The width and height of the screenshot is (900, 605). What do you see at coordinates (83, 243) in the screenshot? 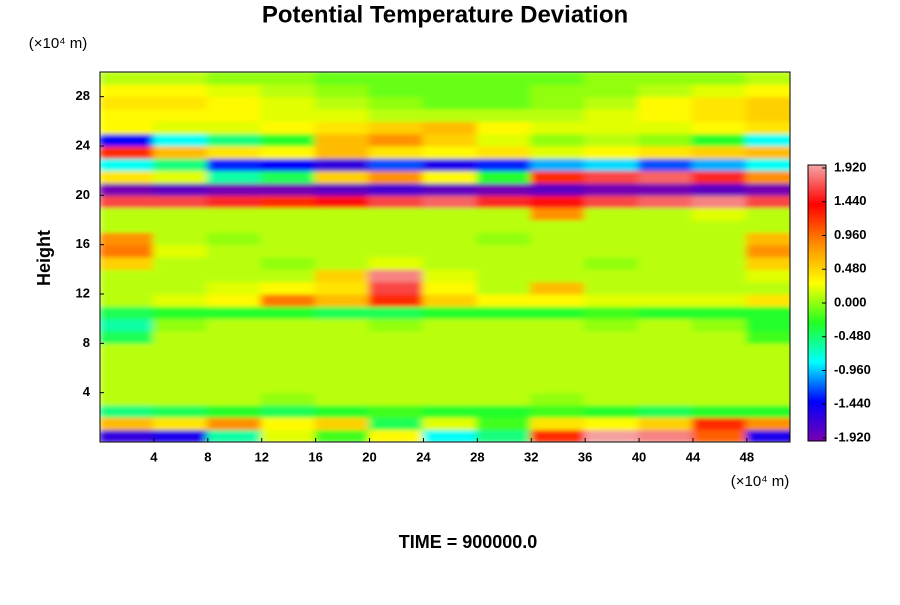
I see `y-tick-label: 16` at bounding box center [83, 243].